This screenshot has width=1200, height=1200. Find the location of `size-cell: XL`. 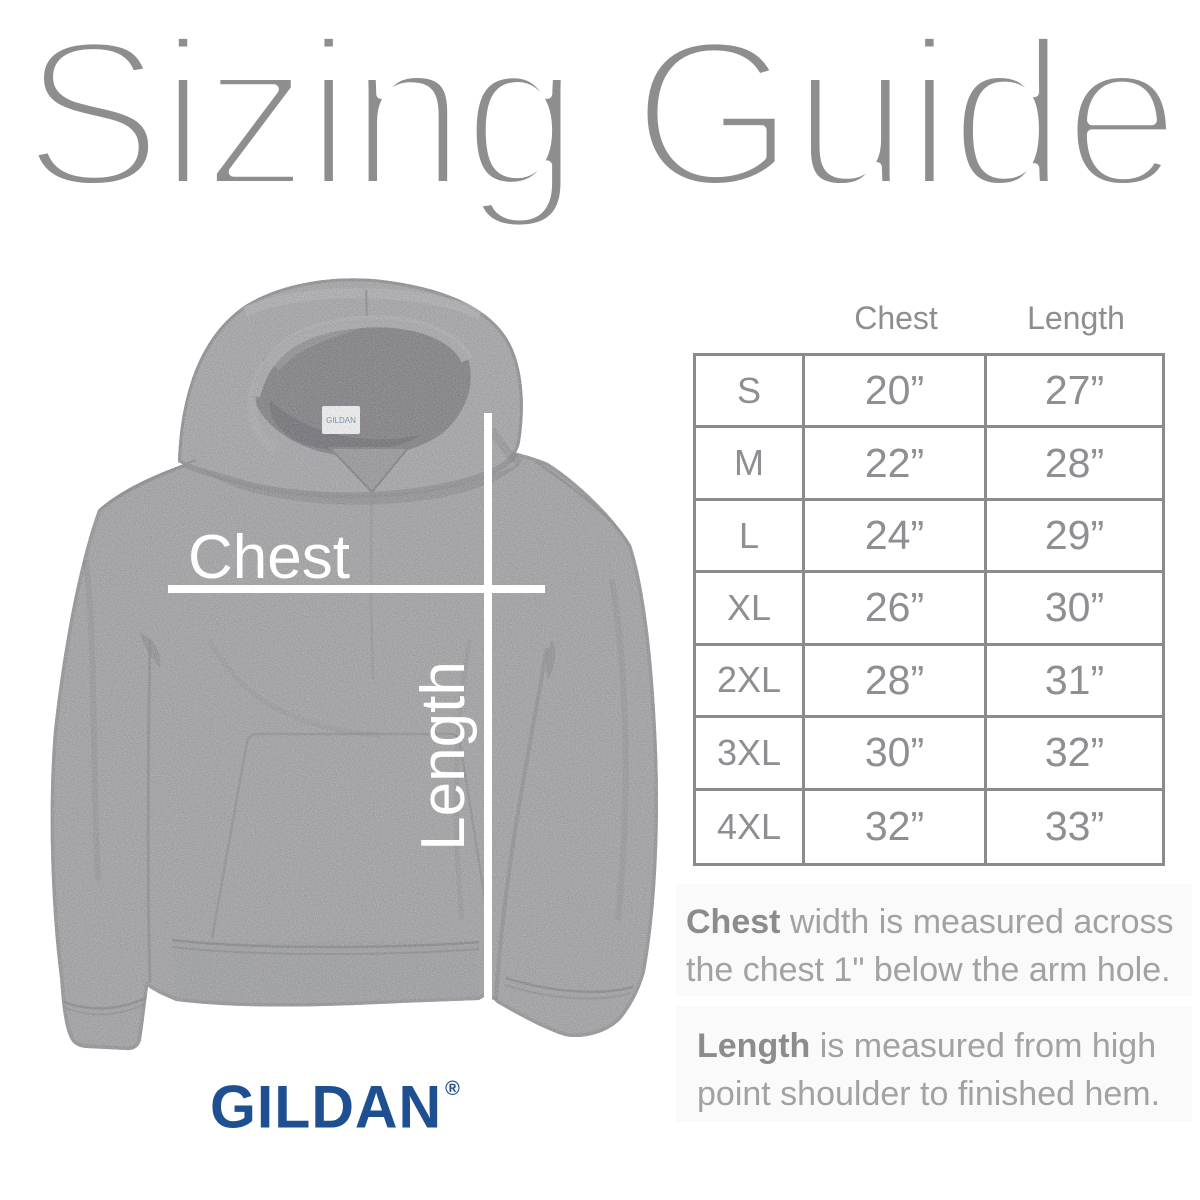

size-cell: XL is located at coordinates (750, 609).